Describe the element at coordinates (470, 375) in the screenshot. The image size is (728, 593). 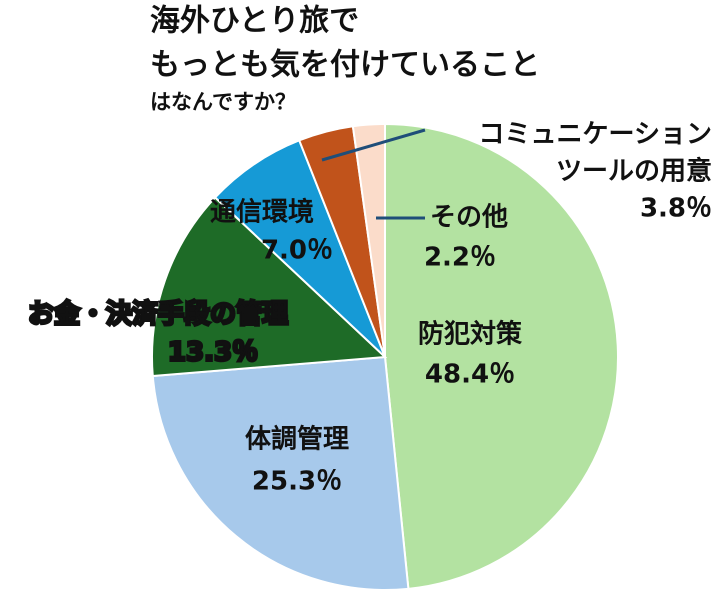
I see `value-label: 48.4％` at that location.